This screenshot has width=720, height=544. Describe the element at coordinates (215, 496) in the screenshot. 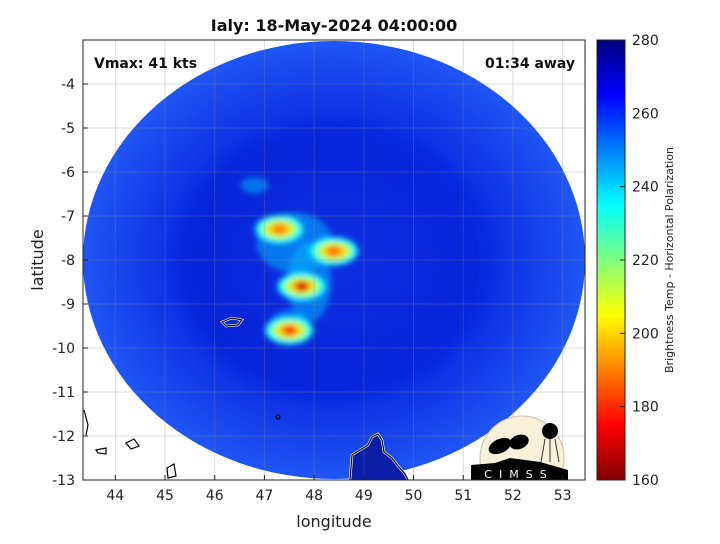

I see `x-tick-label: 46` at that location.